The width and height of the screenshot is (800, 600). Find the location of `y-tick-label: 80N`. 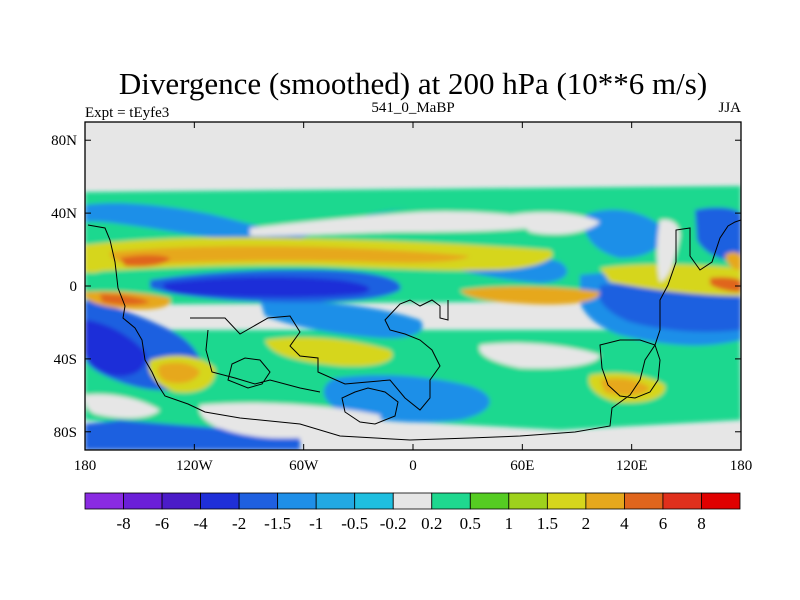

y-tick-label: 80N is located at coordinates (64, 141).